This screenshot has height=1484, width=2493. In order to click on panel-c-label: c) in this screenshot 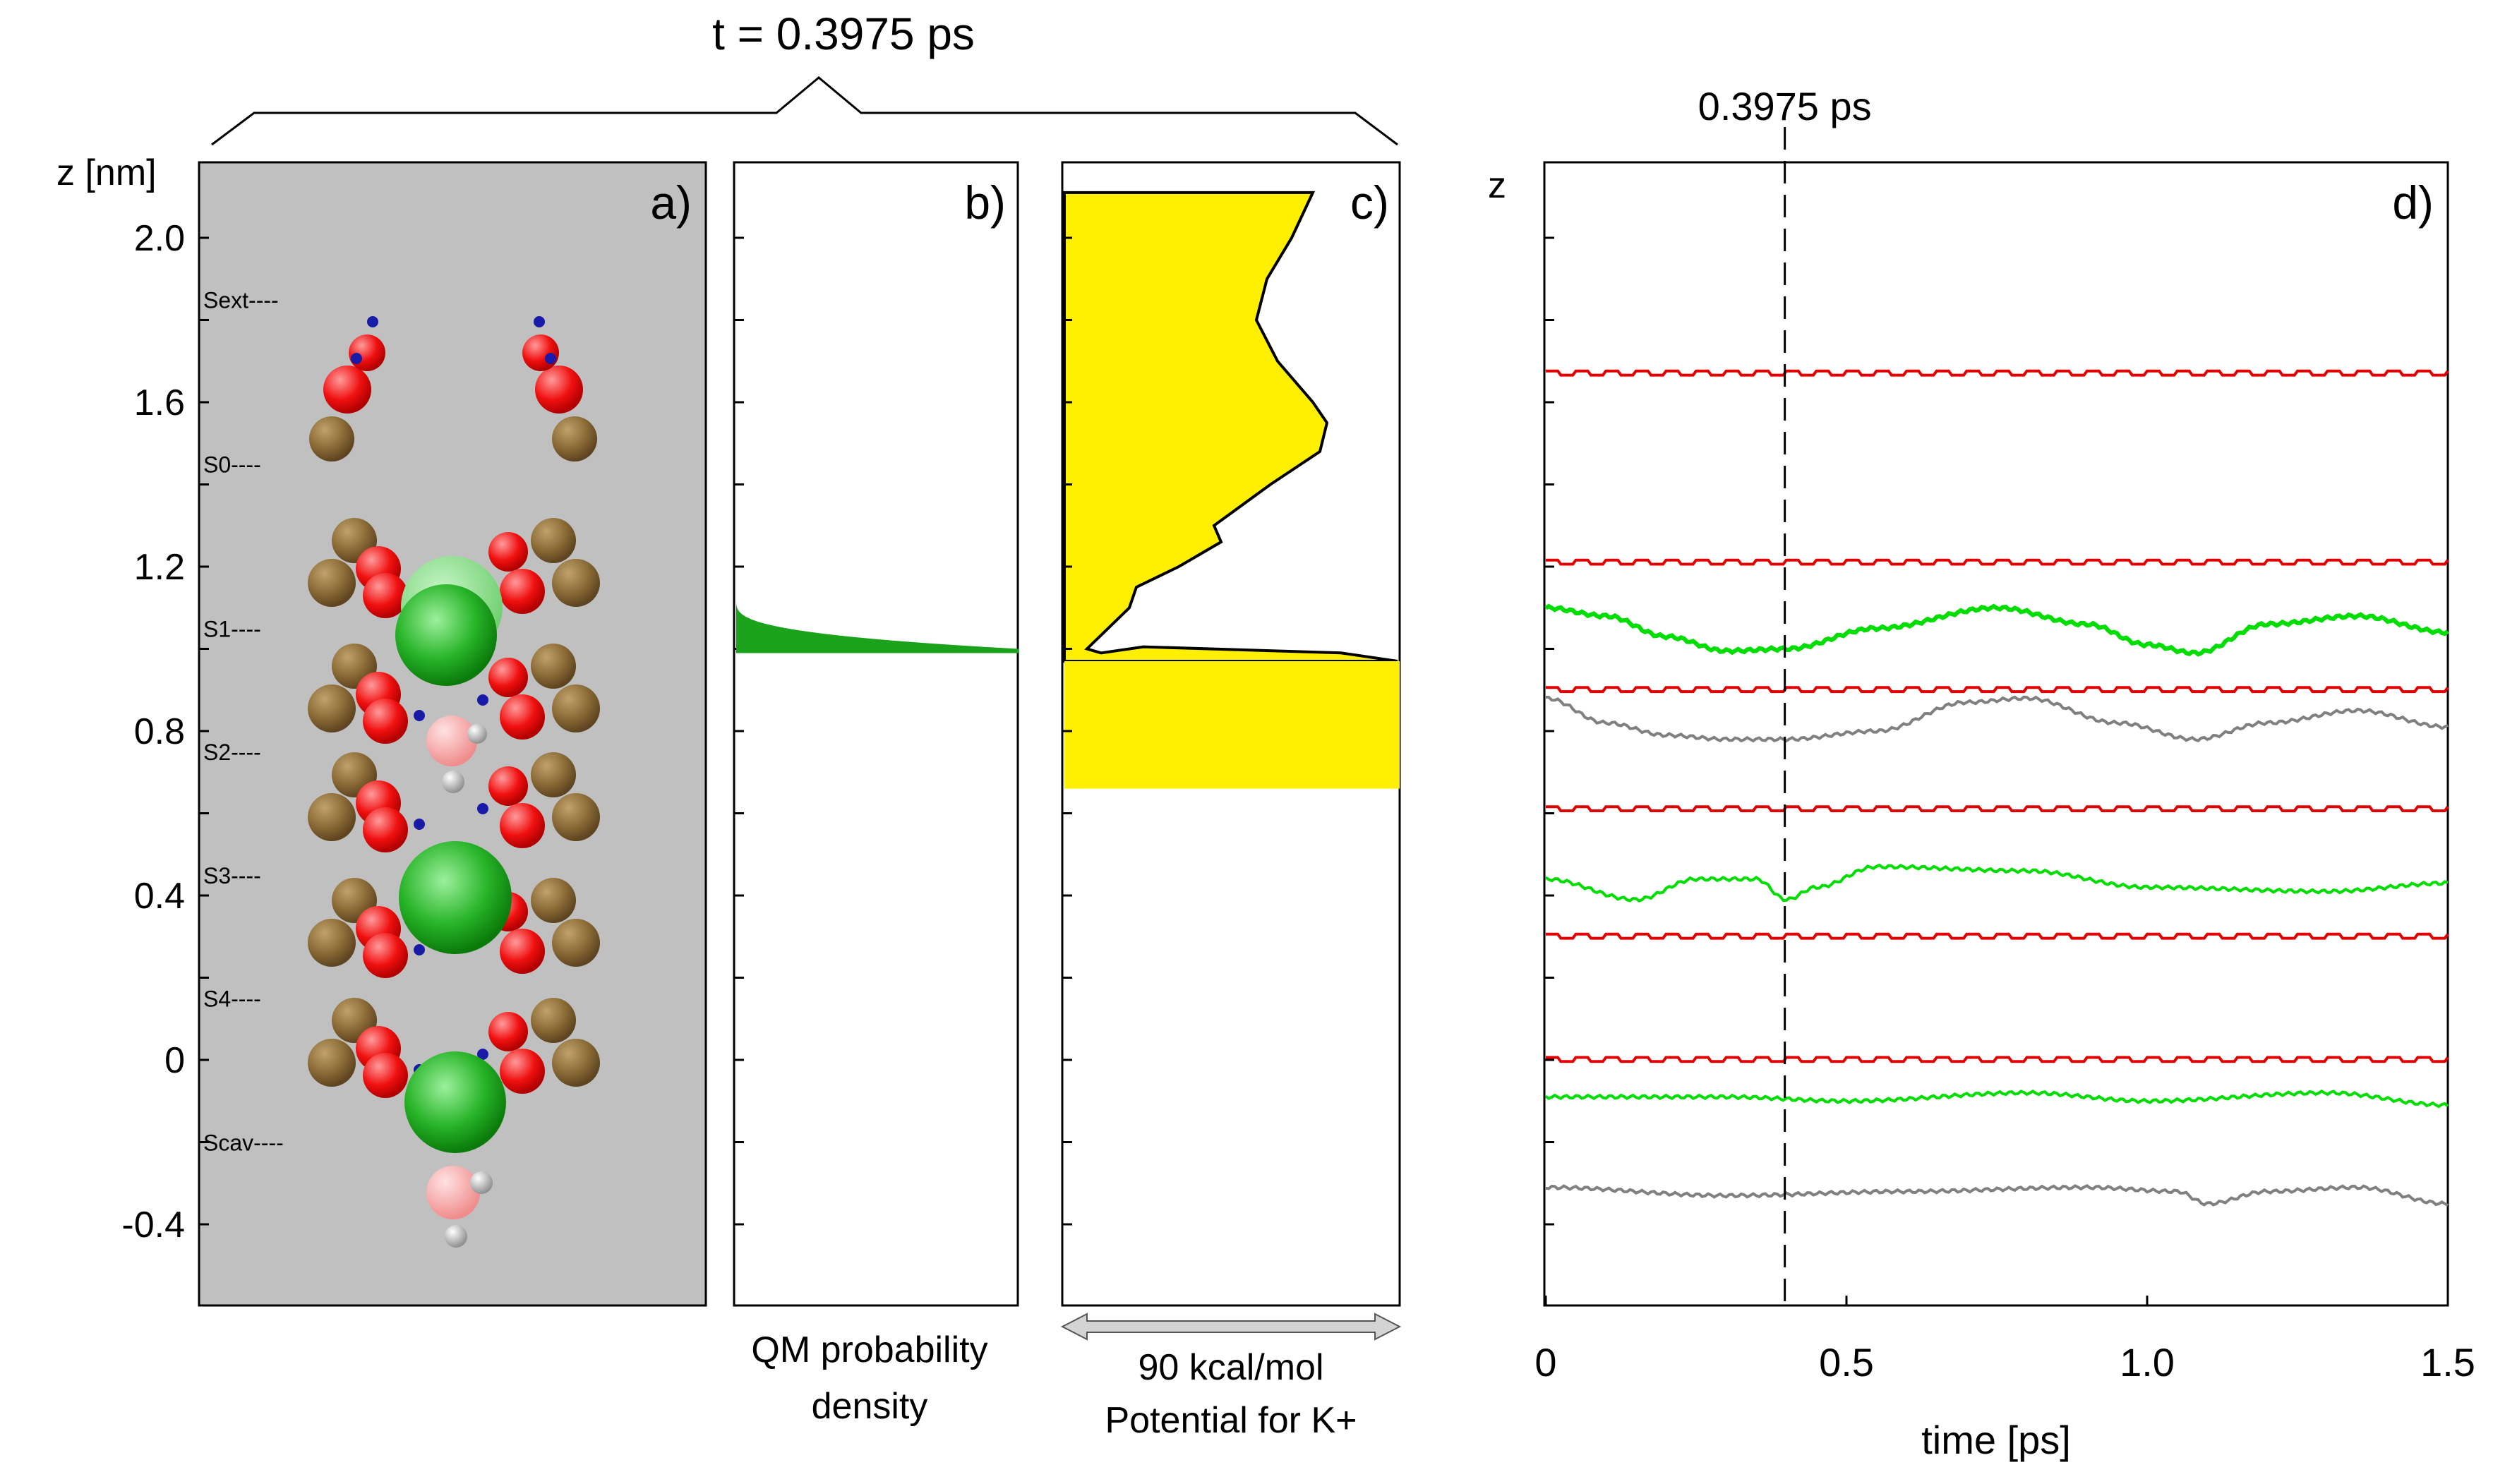, I will do `click(1369, 202)`.